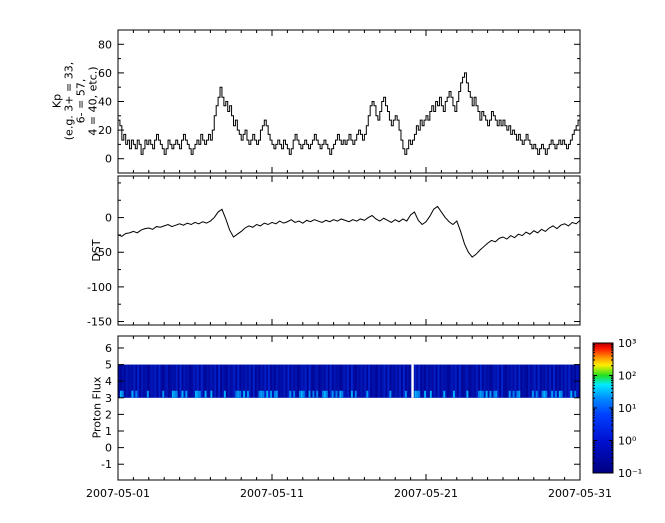 Image resolution: width=665 pixels, height=523 pixels. I want to click on dst-axis-label: DST, so click(96, 250).